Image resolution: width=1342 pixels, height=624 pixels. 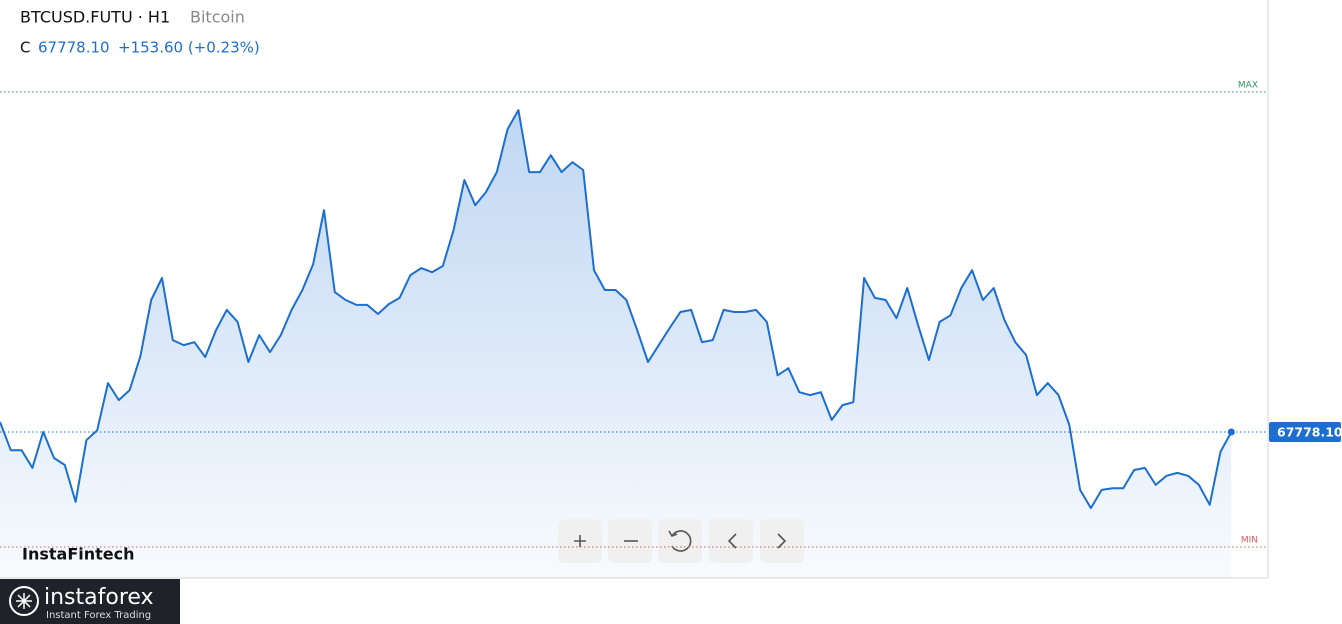 I want to click on logo-tagline: Instant Forex Trading, so click(x=98, y=615).